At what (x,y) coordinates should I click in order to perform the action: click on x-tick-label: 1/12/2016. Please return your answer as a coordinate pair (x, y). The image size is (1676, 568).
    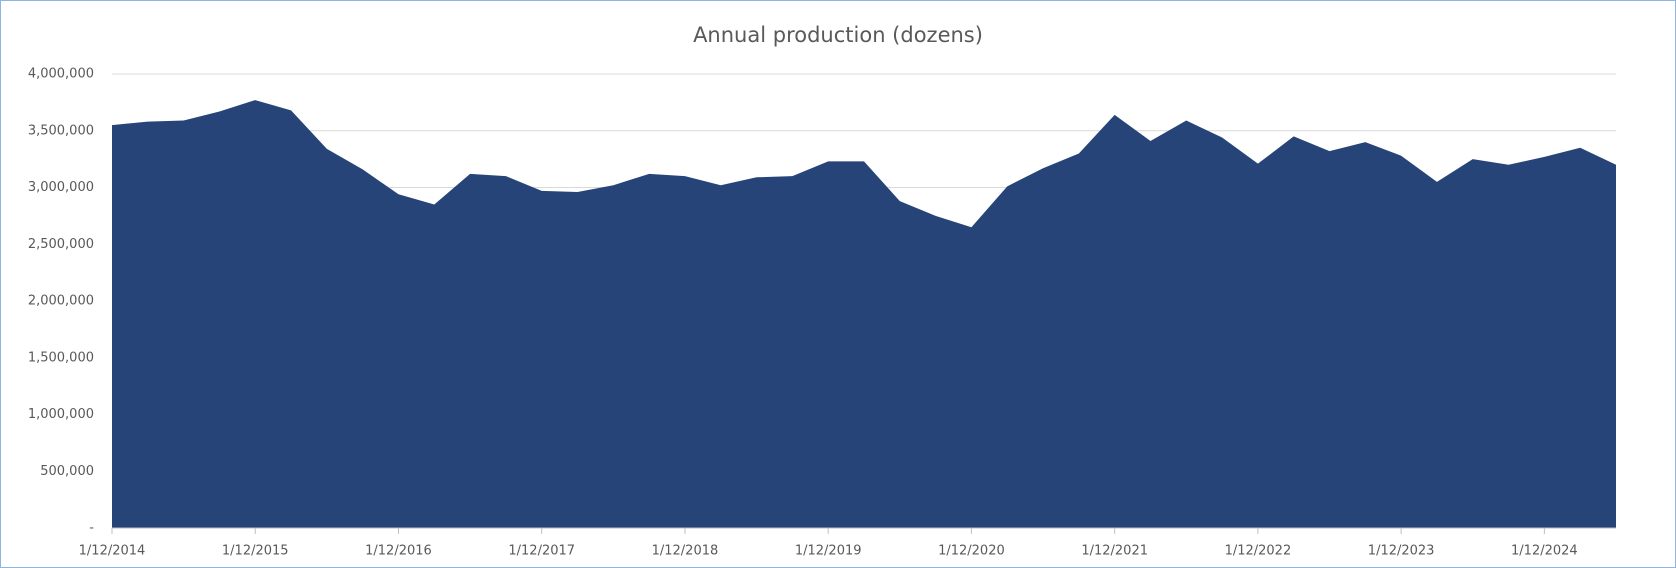
    Looking at the image, I should click on (398, 551).